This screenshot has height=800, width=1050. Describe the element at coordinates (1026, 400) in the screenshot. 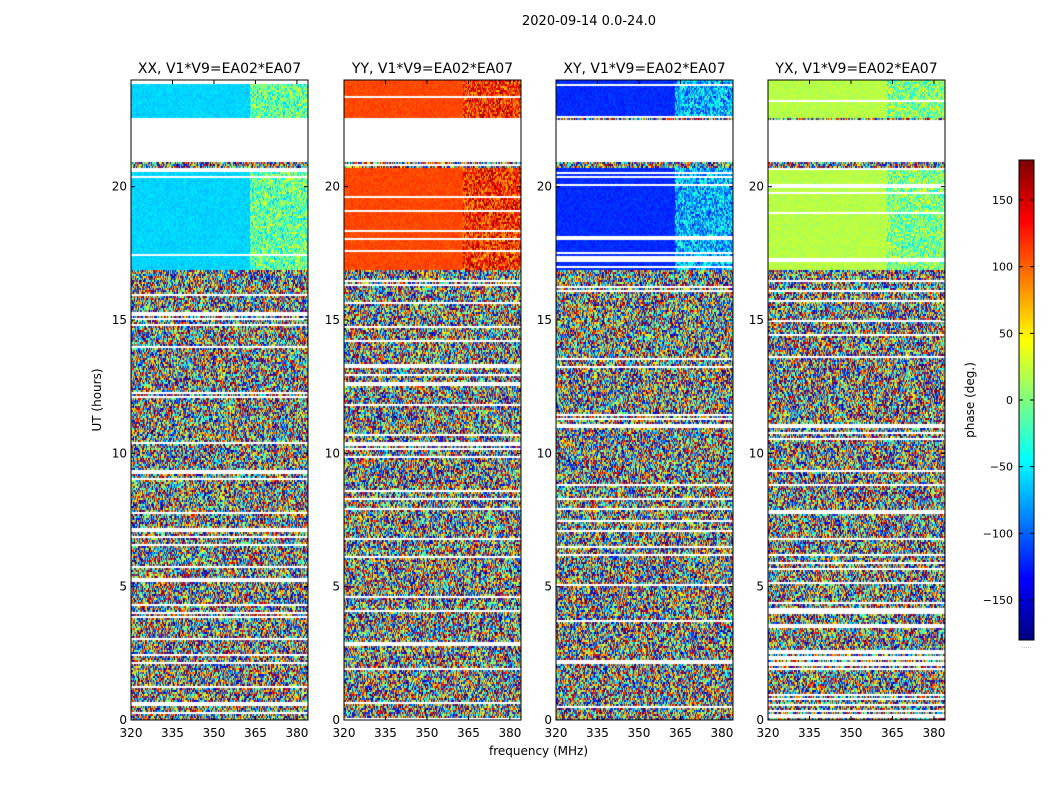

I see `colorbar-gradient` at that location.